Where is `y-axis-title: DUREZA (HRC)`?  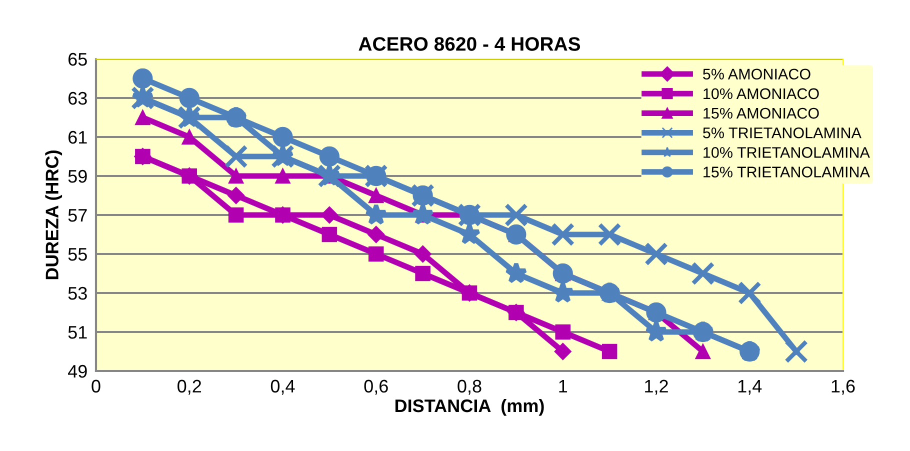 y-axis-title: DUREZA (HRC) is located at coordinates (53, 215).